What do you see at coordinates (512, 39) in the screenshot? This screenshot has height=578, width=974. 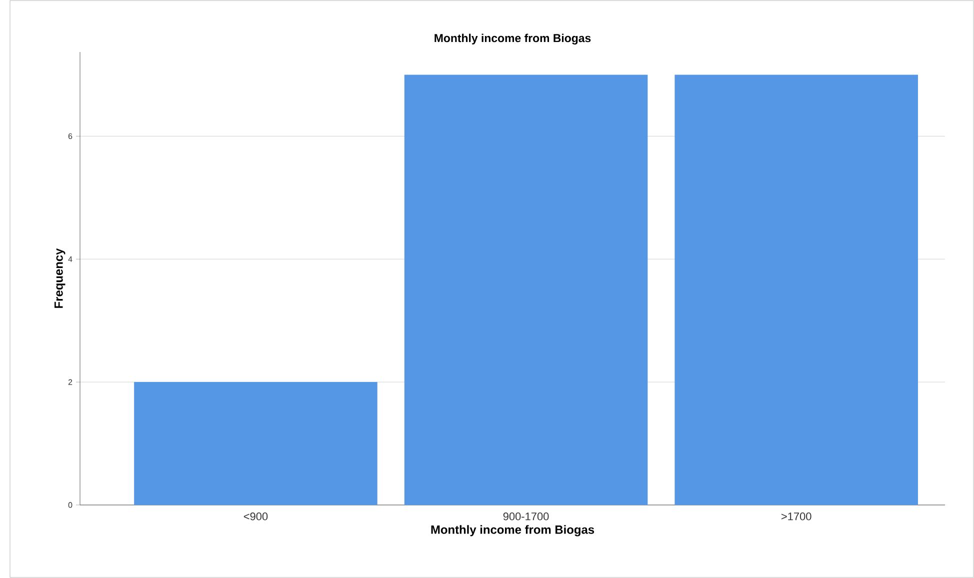 I see `chart-title: Monthly income from Biogas` at bounding box center [512, 39].